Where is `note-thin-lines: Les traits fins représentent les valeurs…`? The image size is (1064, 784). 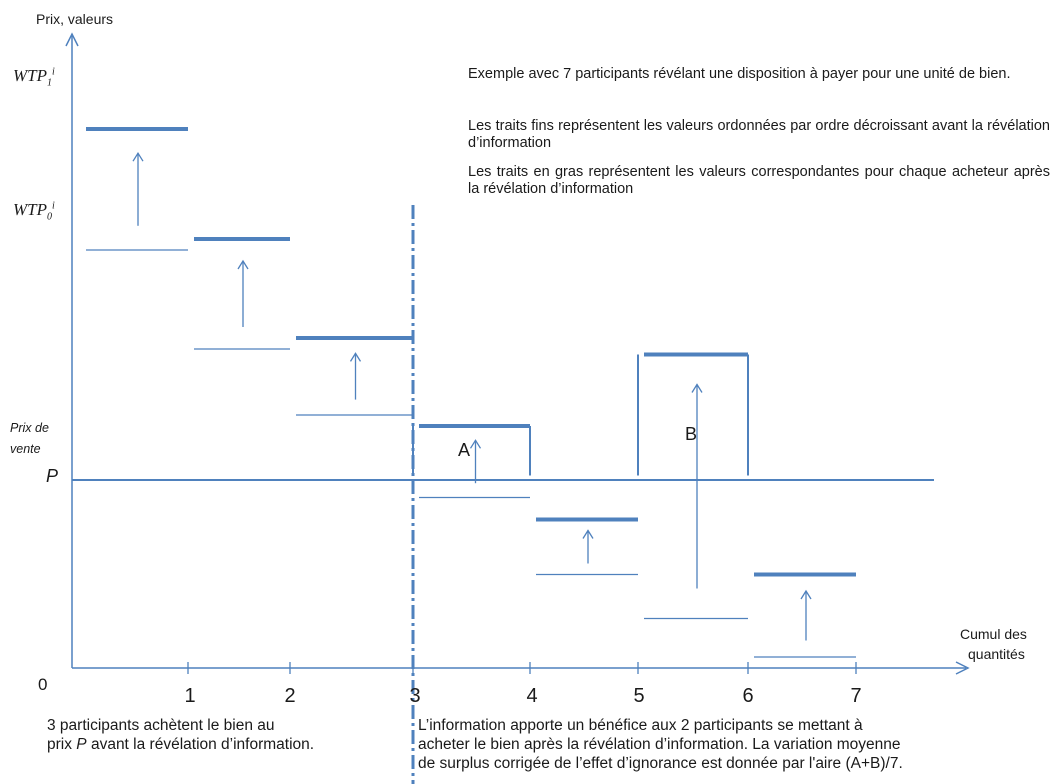
note-thin-lines: Les traits fins représentent les valeurs… is located at coordinates (759, 134).